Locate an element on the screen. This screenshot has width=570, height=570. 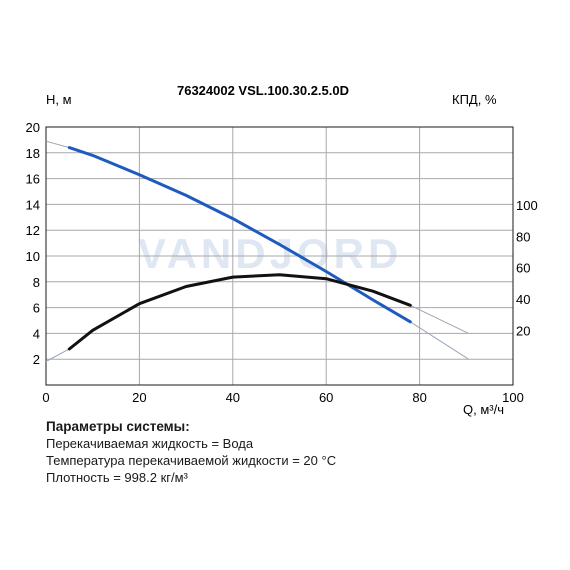
watermark: VANDJORD is located at coordinates (270, 253).